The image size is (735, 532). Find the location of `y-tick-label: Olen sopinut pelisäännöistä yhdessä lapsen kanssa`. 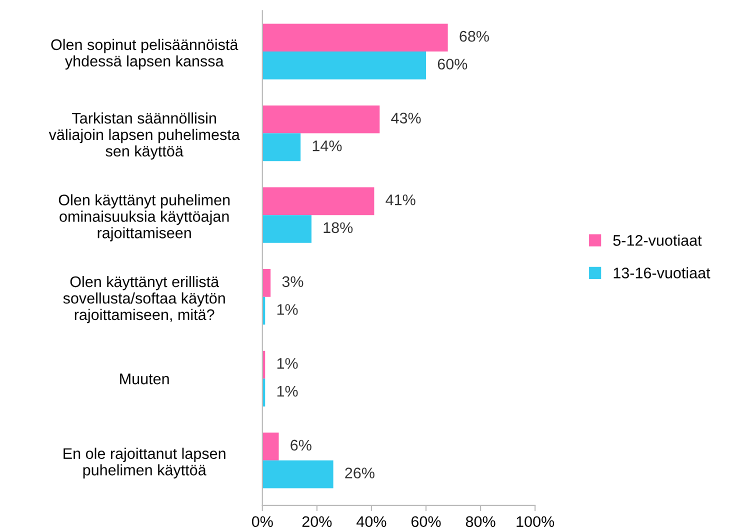

y-tick-label: Olen sopinut pelisäännöistä yhdessä lapsen kanssa is located at coordinates (144, 54).